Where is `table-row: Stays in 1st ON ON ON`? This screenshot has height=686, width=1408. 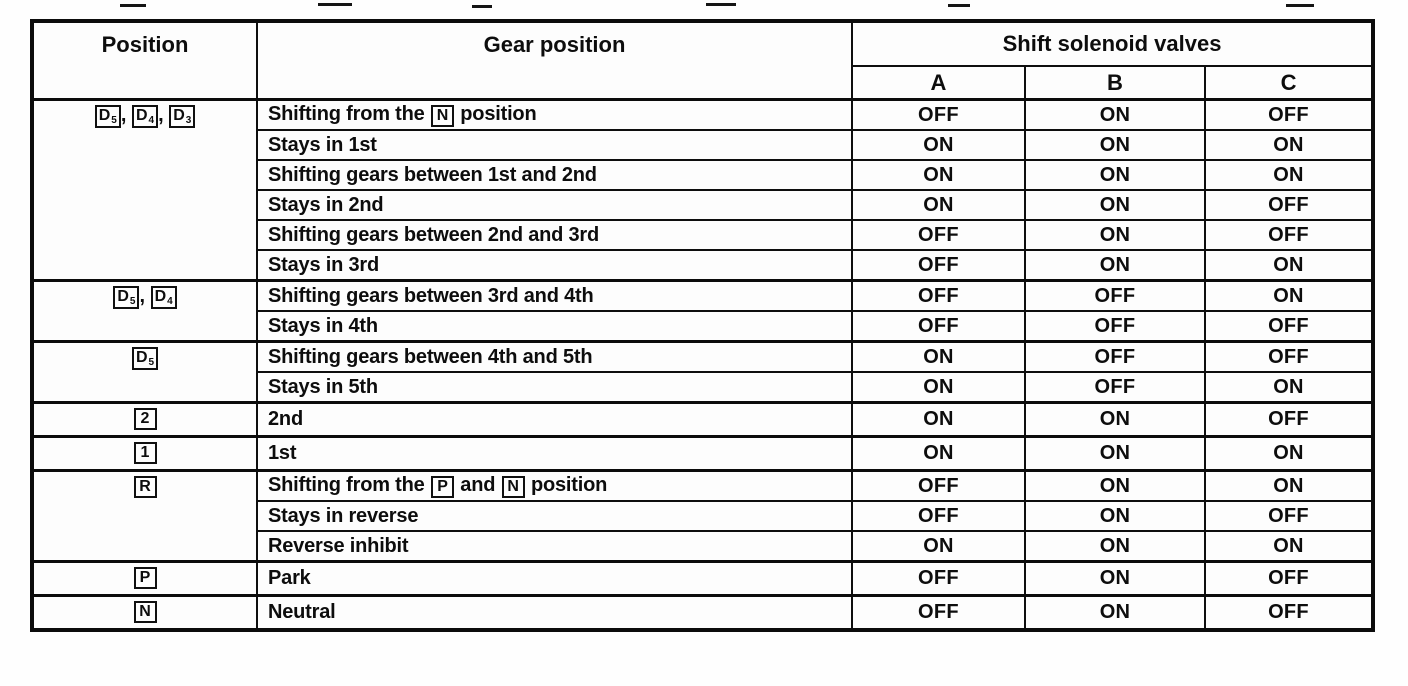 table-row: Stays in 1st ON ON ON is located at coordinates (703, 145).